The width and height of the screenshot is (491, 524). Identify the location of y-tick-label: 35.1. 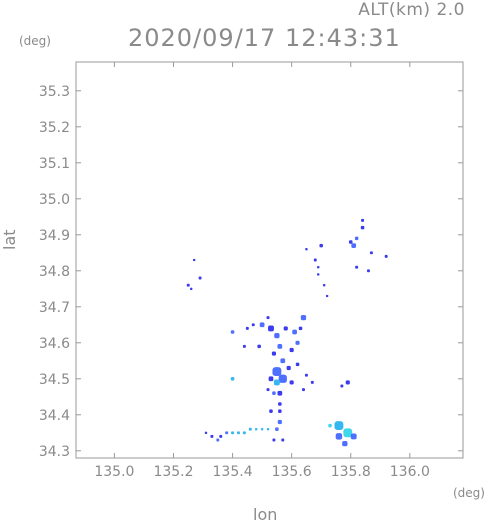
(54, 164).